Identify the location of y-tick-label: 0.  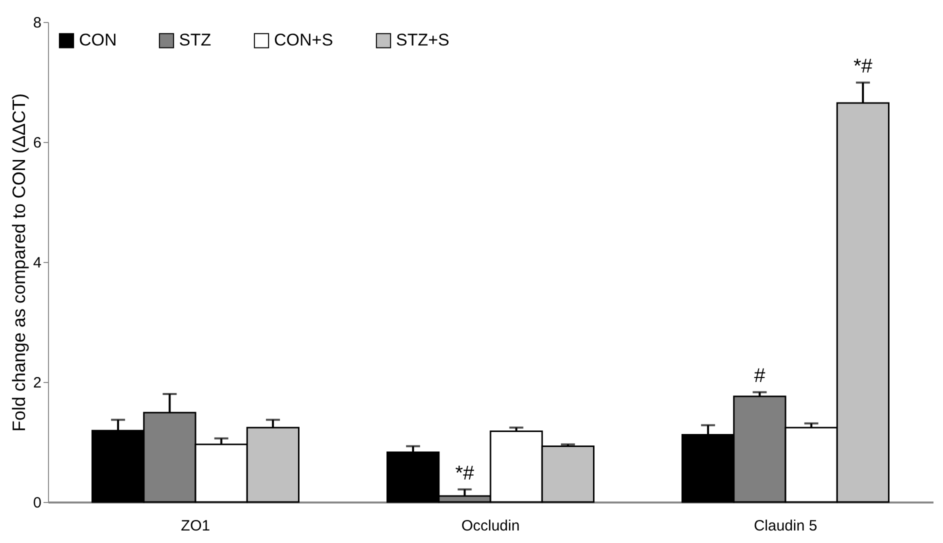
(37, 503).